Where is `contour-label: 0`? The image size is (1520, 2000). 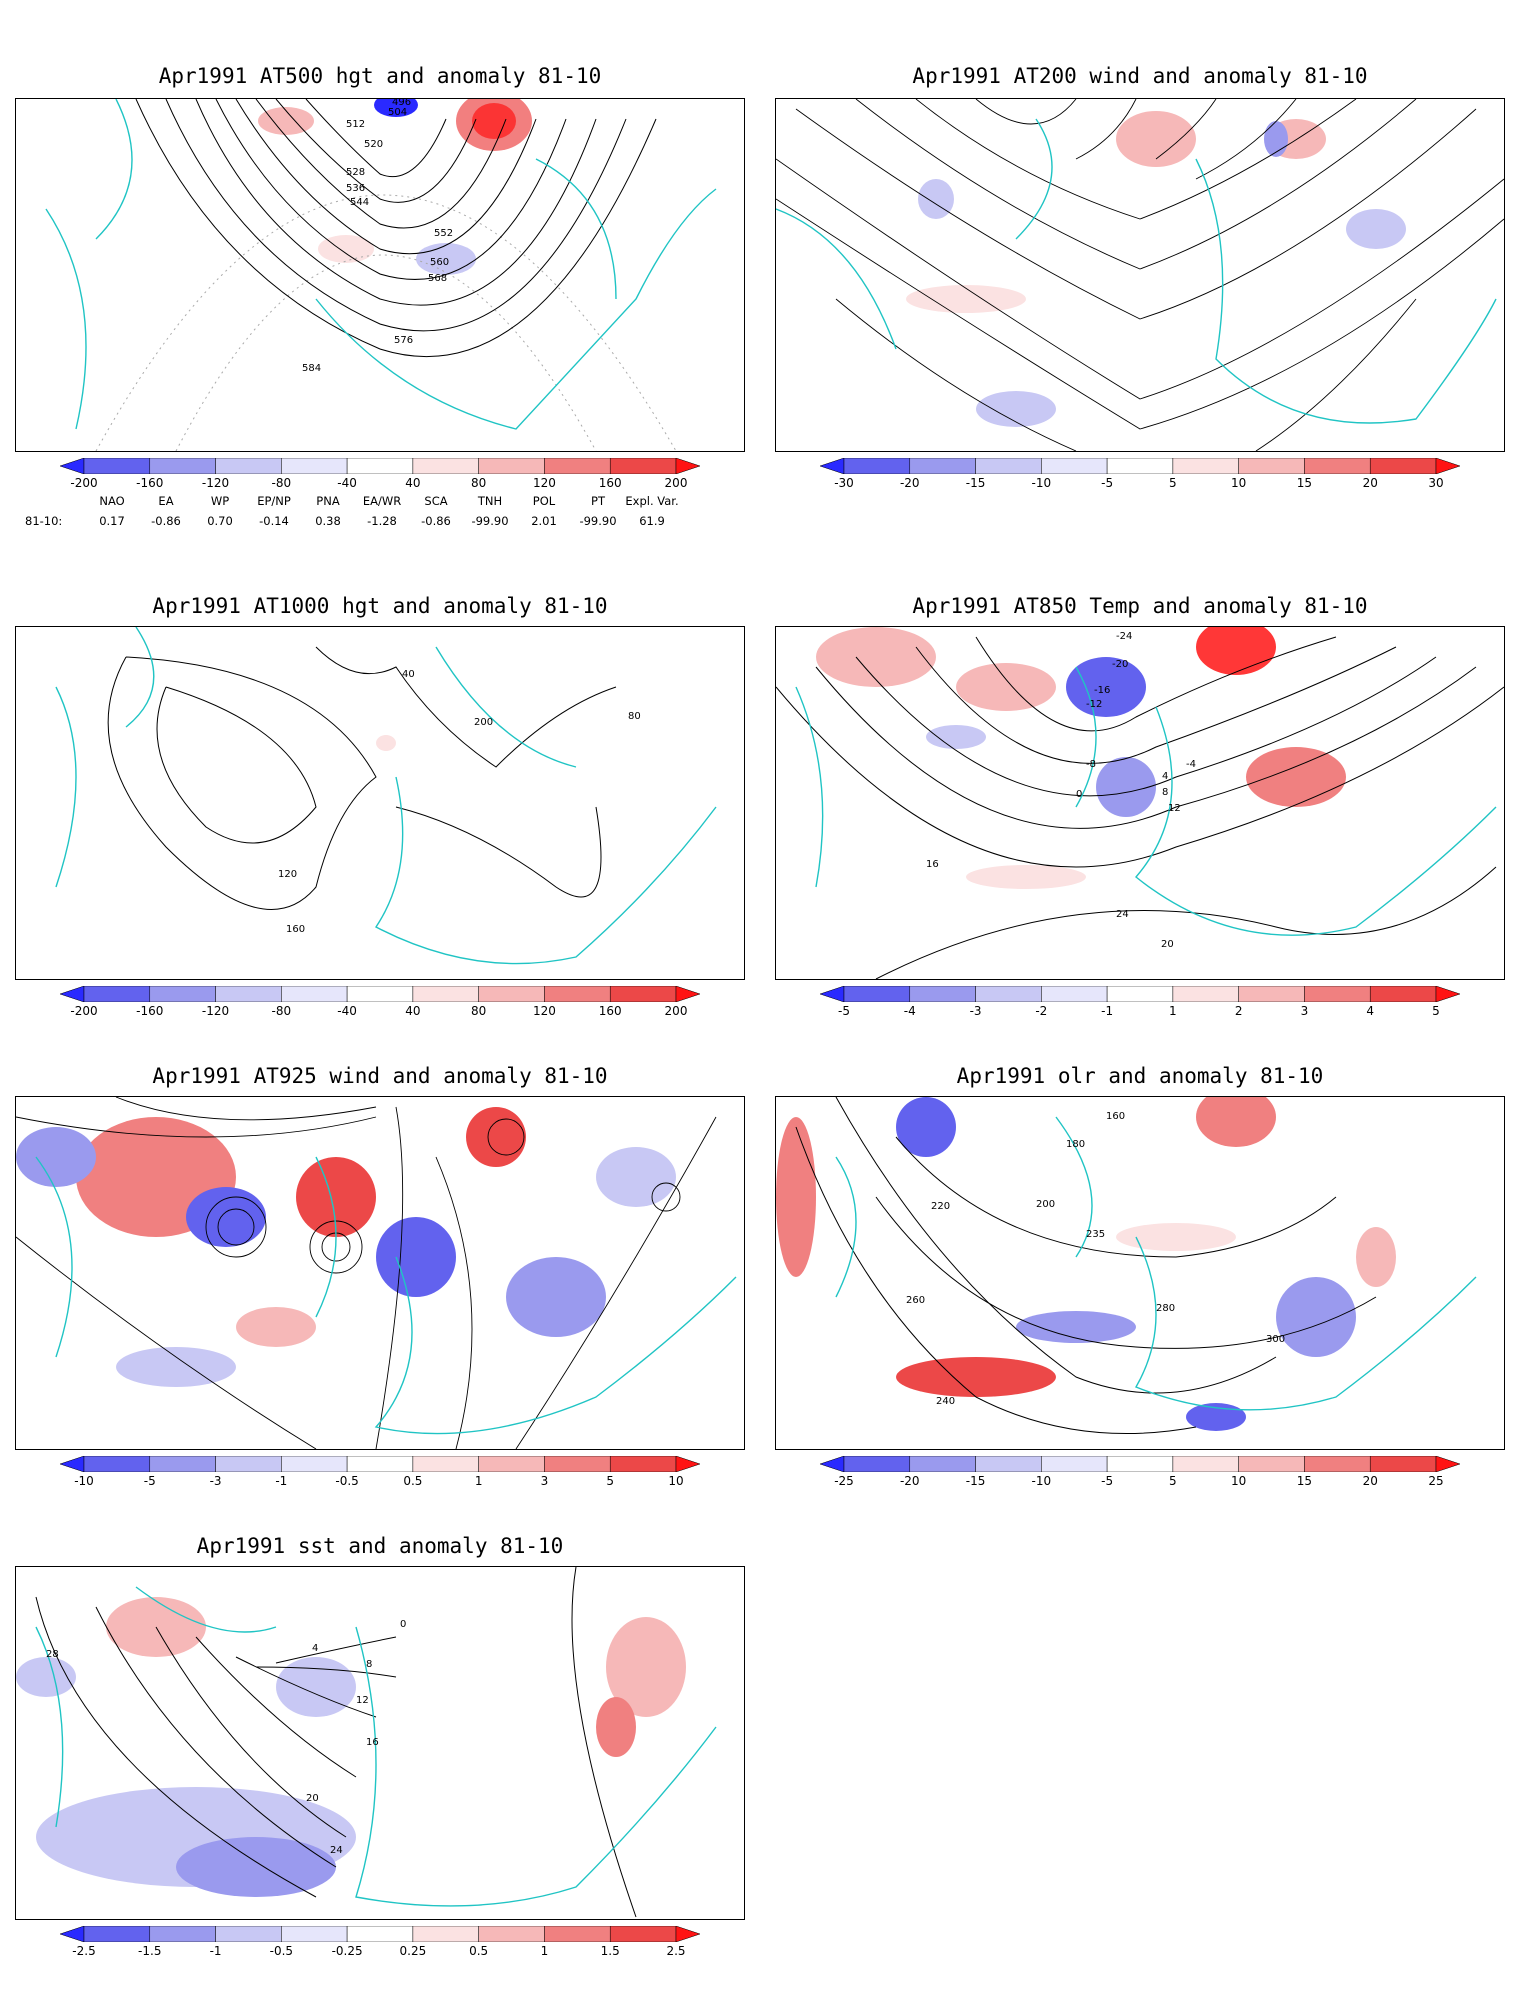 contour-label: 0 is located at coordinates (1079, 794).